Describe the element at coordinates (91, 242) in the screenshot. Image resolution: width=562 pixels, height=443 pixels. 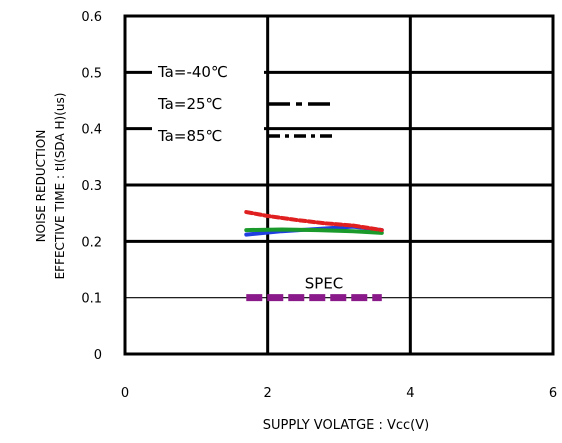
I see `y-tick-label: 0.2` at that location.